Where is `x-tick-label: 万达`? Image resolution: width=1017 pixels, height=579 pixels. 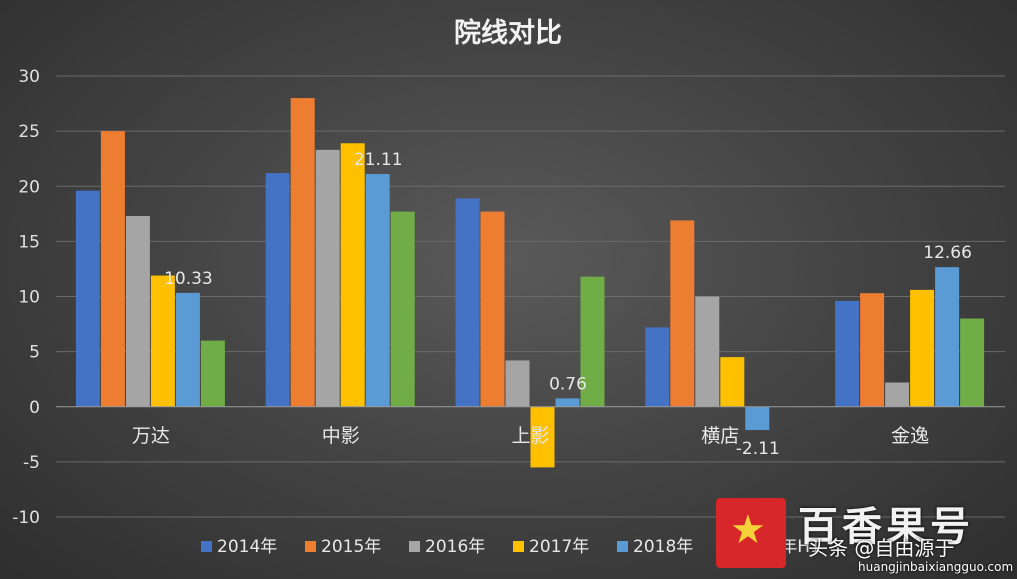
x-tick-label: 万达 is located at coordinates (151, 436).